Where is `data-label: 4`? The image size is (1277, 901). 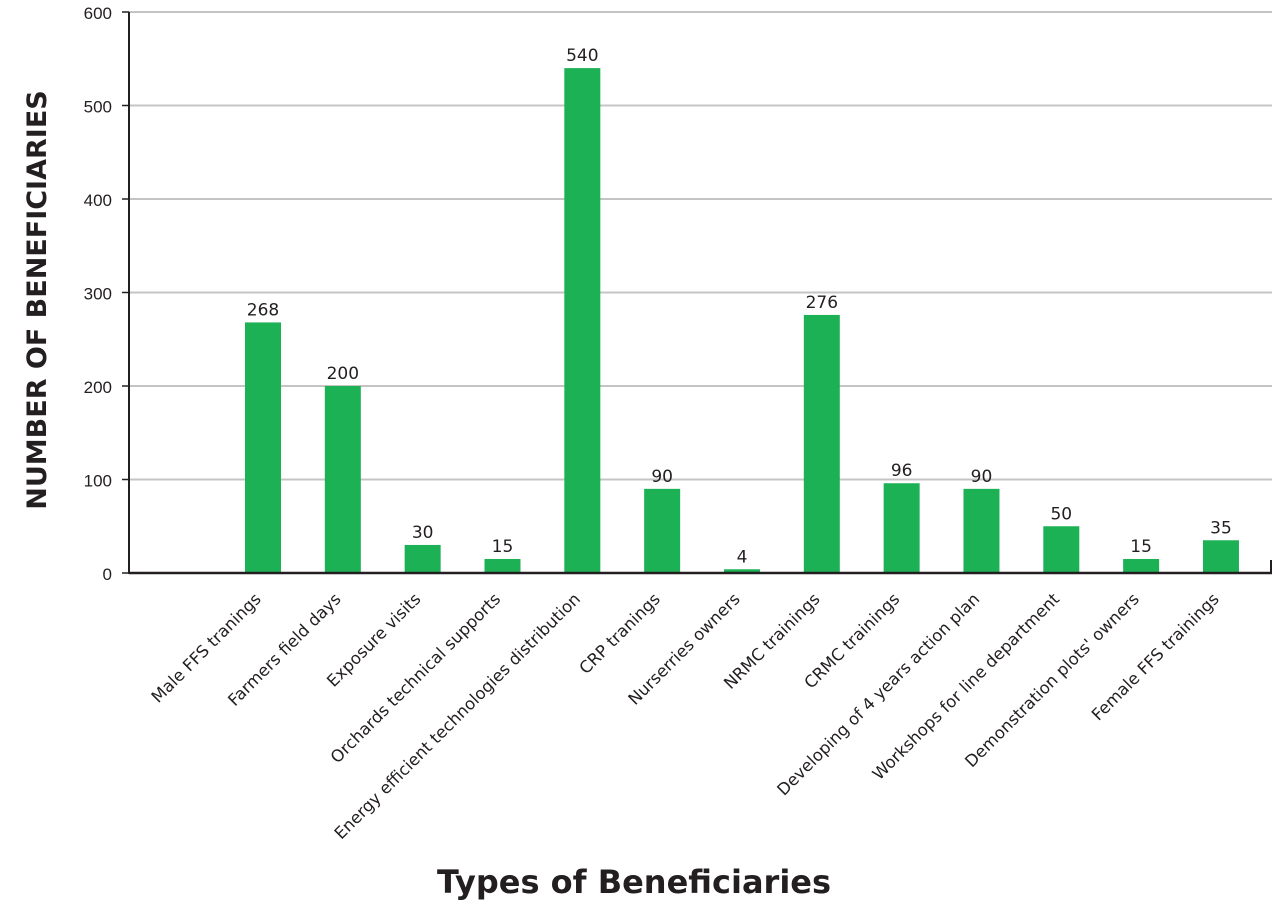
data-label: 4 is located at coordinates (742, 557).